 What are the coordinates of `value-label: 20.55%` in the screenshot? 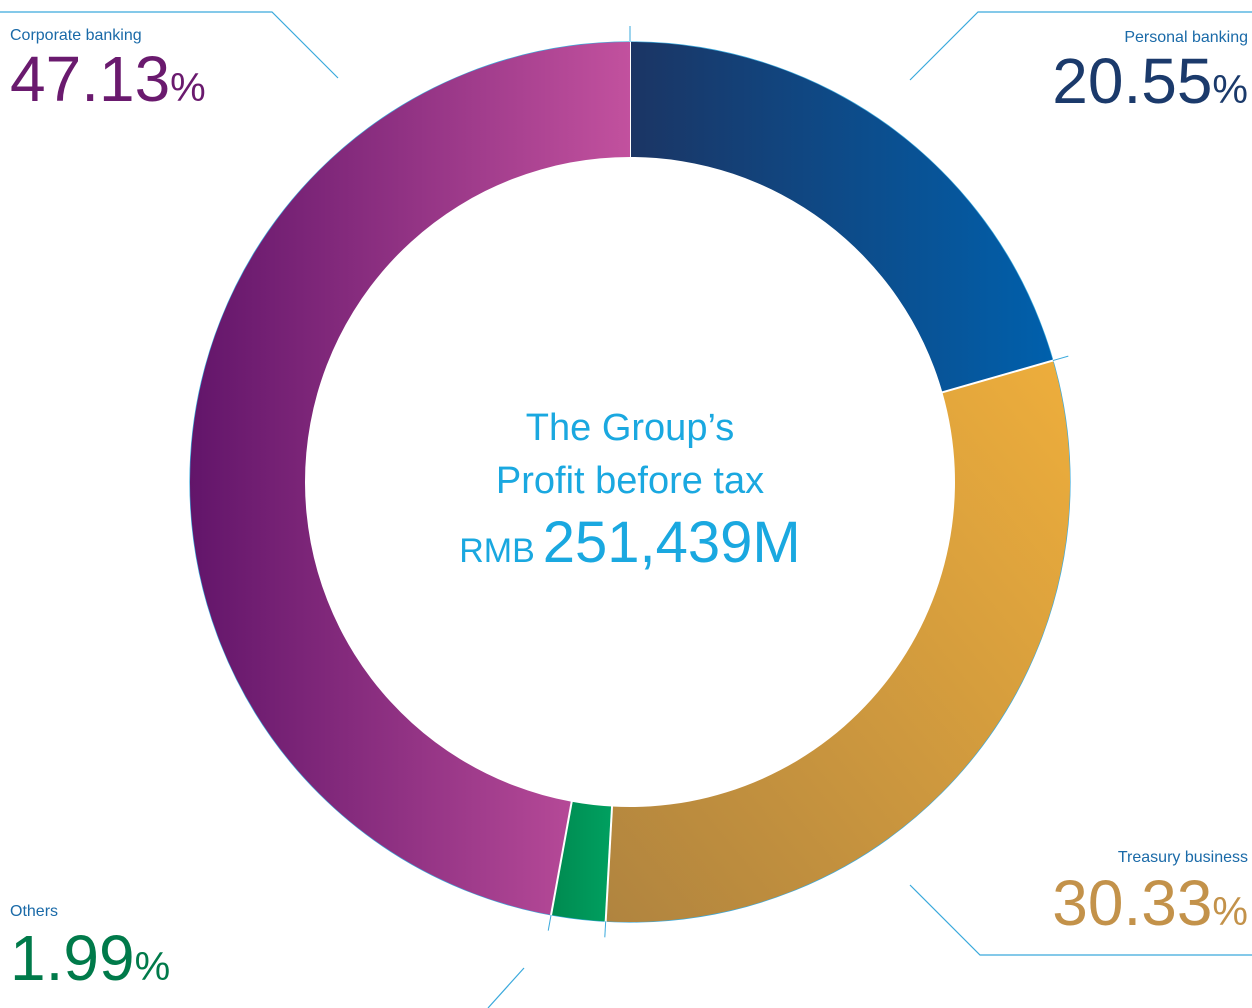 It's located at (1150, 81).